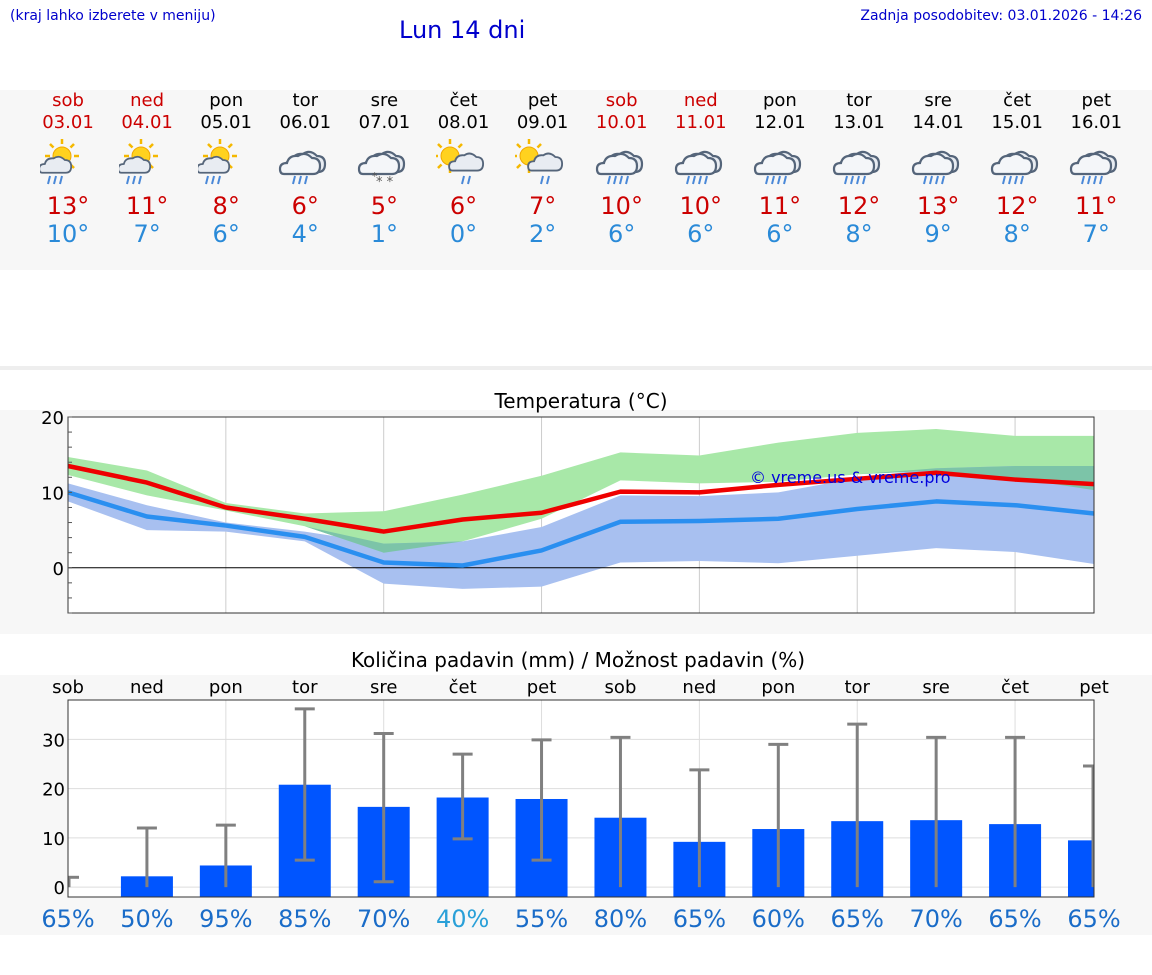 The height and width of the screenshot is (975, 1152). Describe the element at coordinates (701, 122) in the screenshot. I see `day-date: 11.01` at that location.